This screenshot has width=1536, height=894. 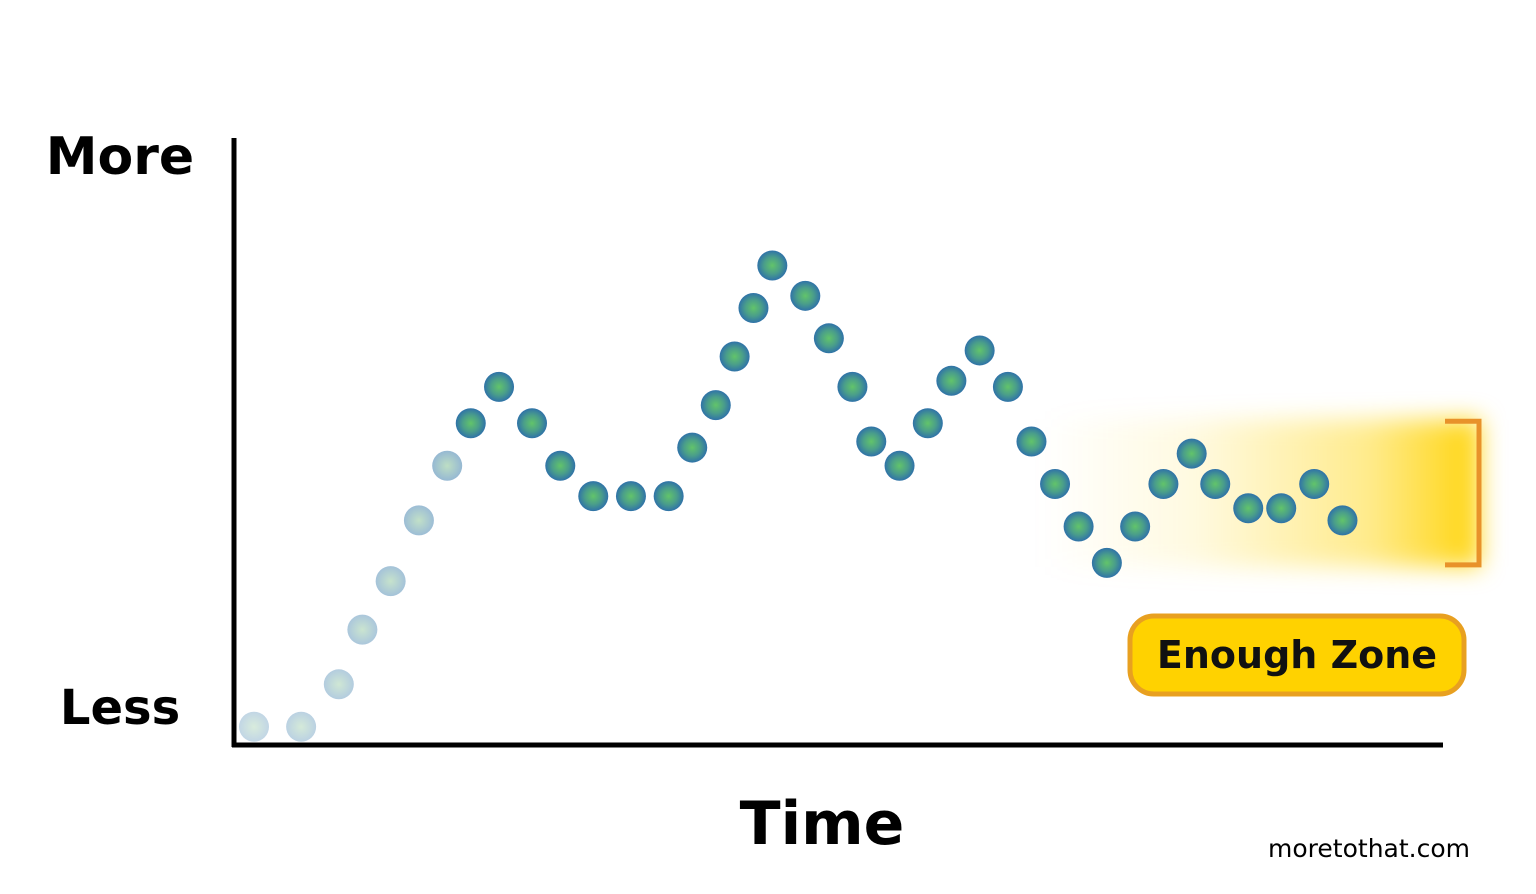 What do you see at coordinates (120, 708) in the screenshot?
I see `y-label-less: Less` at bounding box center [120, 708].